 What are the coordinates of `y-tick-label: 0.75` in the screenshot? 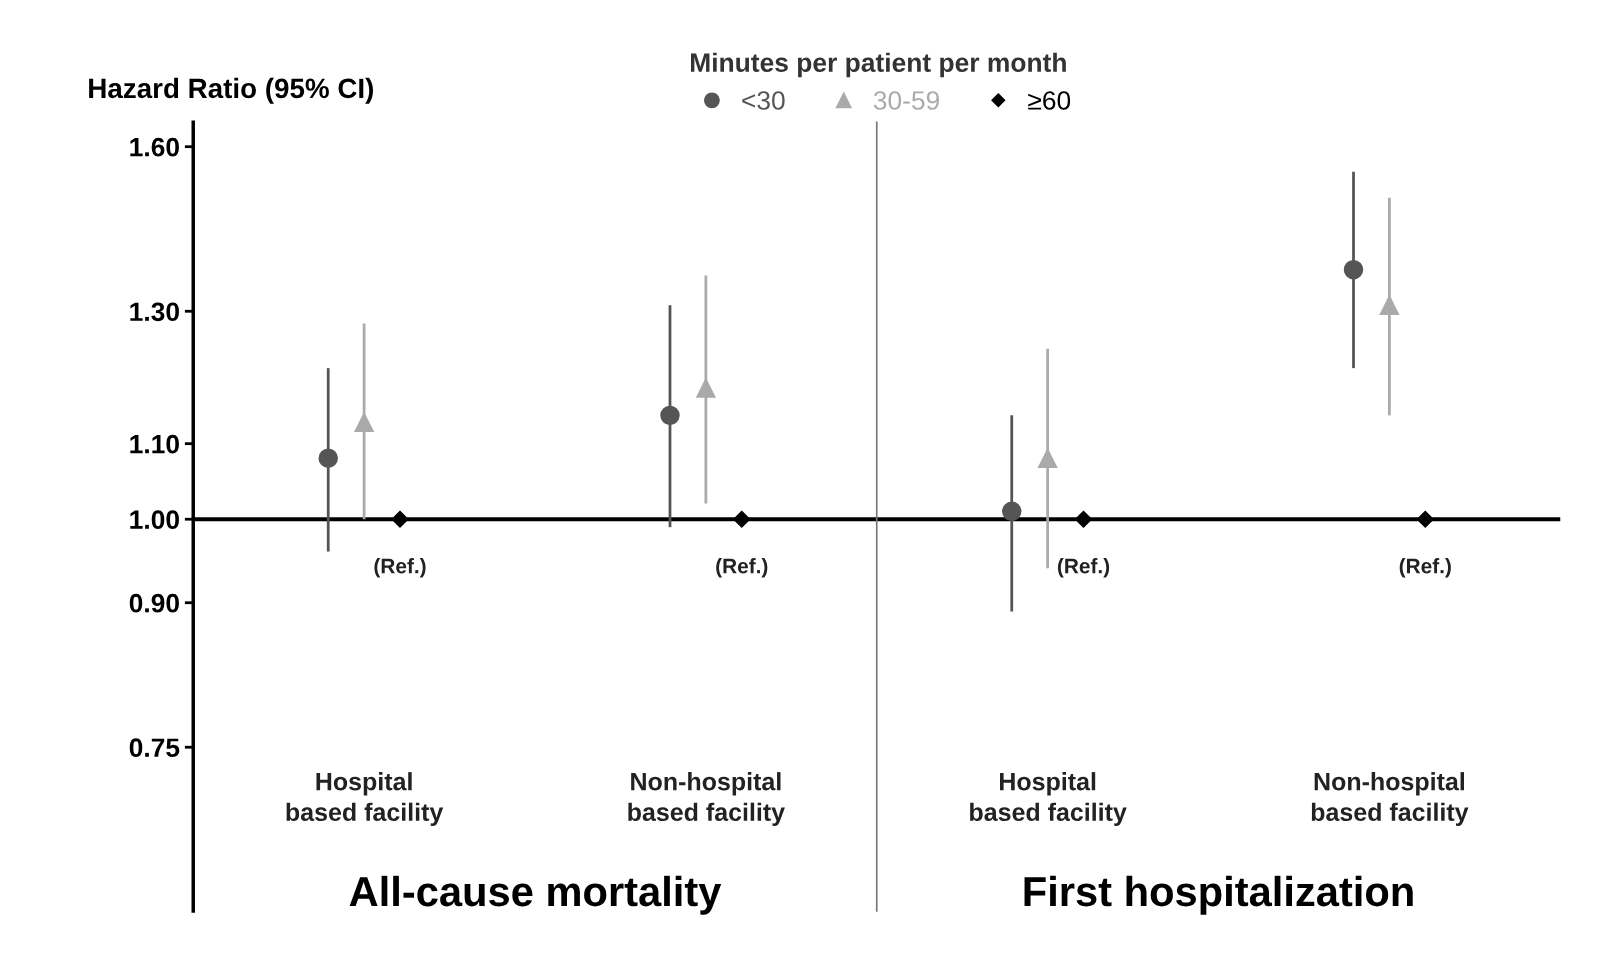 It's located at (154, 748).